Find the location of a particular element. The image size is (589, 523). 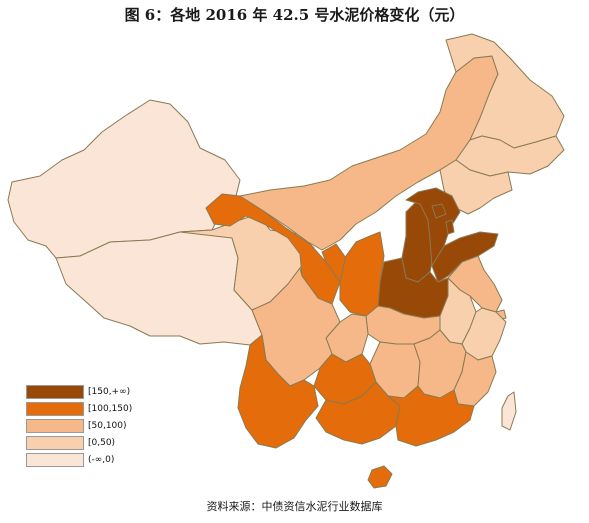

province-guangdong is located at coordinates (431, 416).